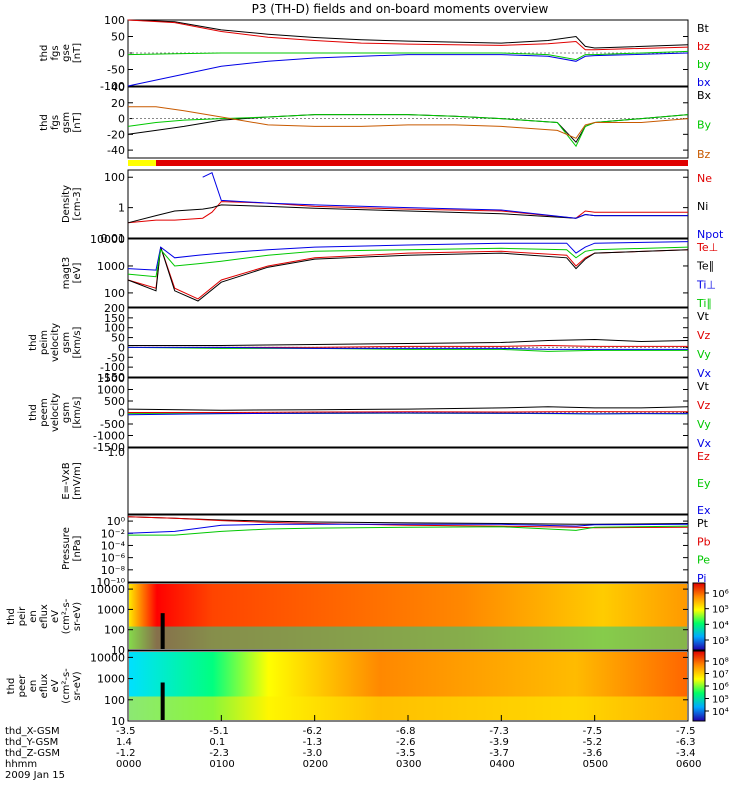 This screenshot has width=750, height=800. What do you see at coordinates (222, 764) in the screenshot?
I see `orbit-value: 0100` at bounding box center [222, 764].